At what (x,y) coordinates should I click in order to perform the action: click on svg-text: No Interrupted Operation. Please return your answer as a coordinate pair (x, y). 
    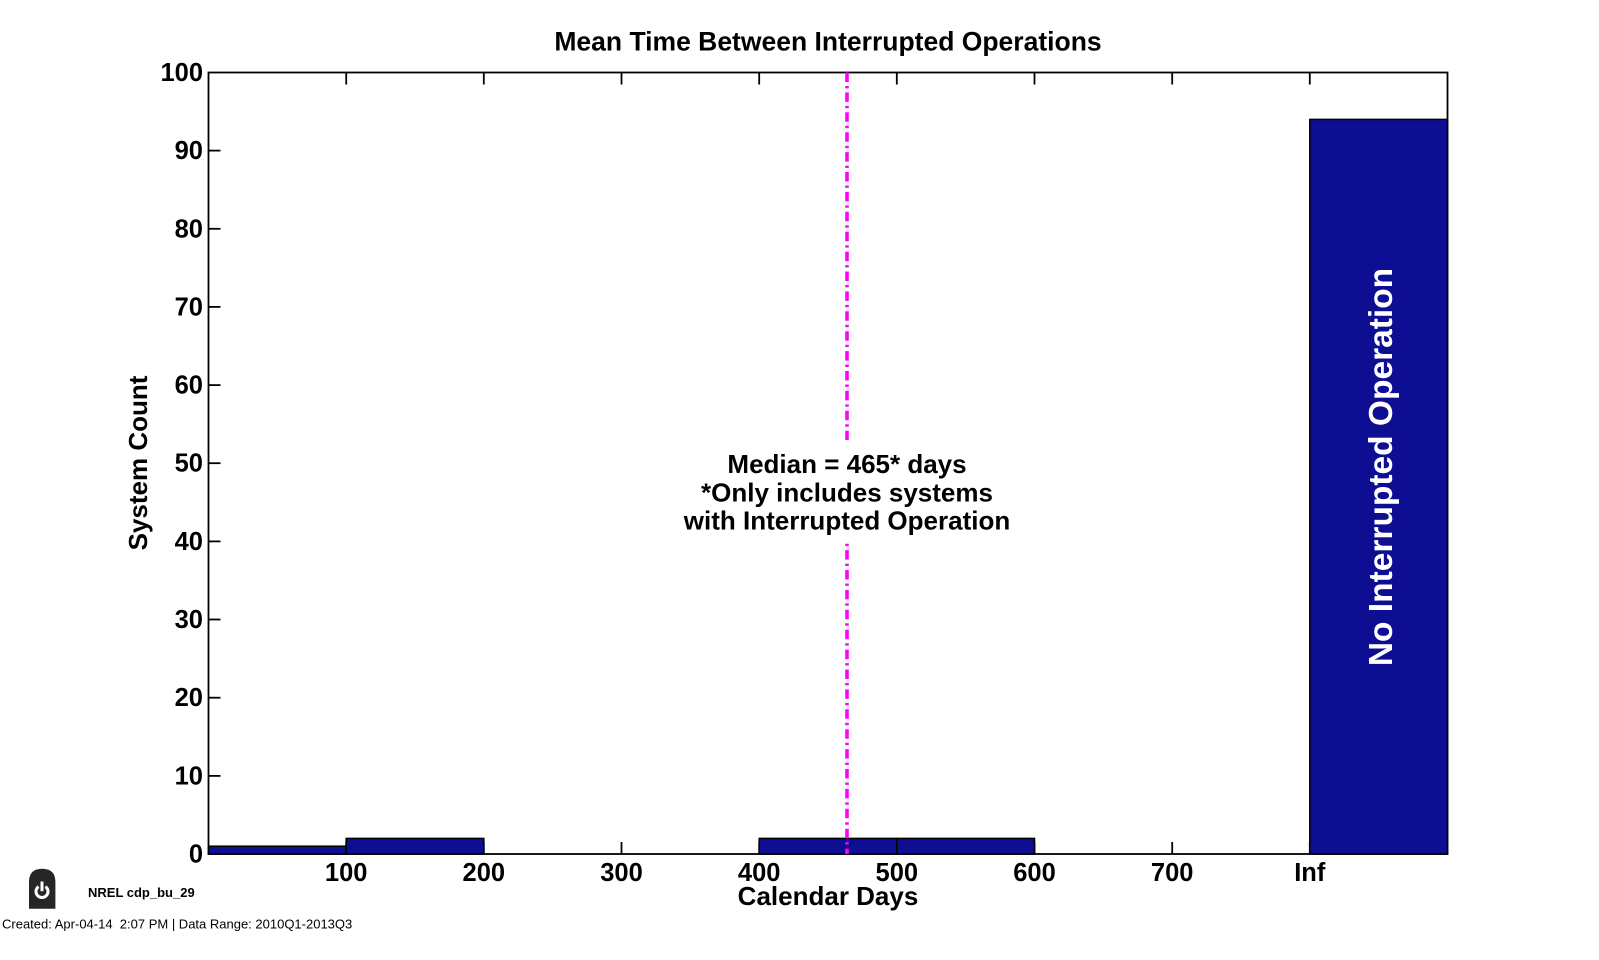
    Looking at the image, I should click on (1381, 467).